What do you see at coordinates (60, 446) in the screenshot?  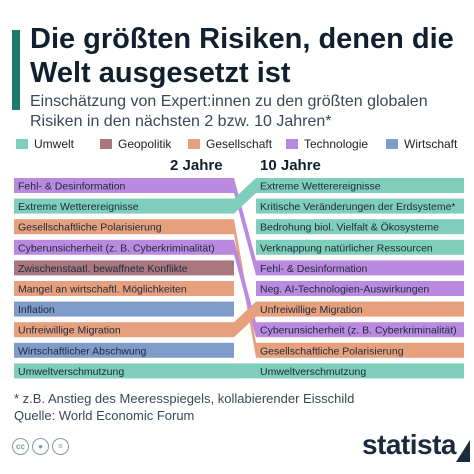 I see `equals-icon: =` at bounding box center [60, 446].